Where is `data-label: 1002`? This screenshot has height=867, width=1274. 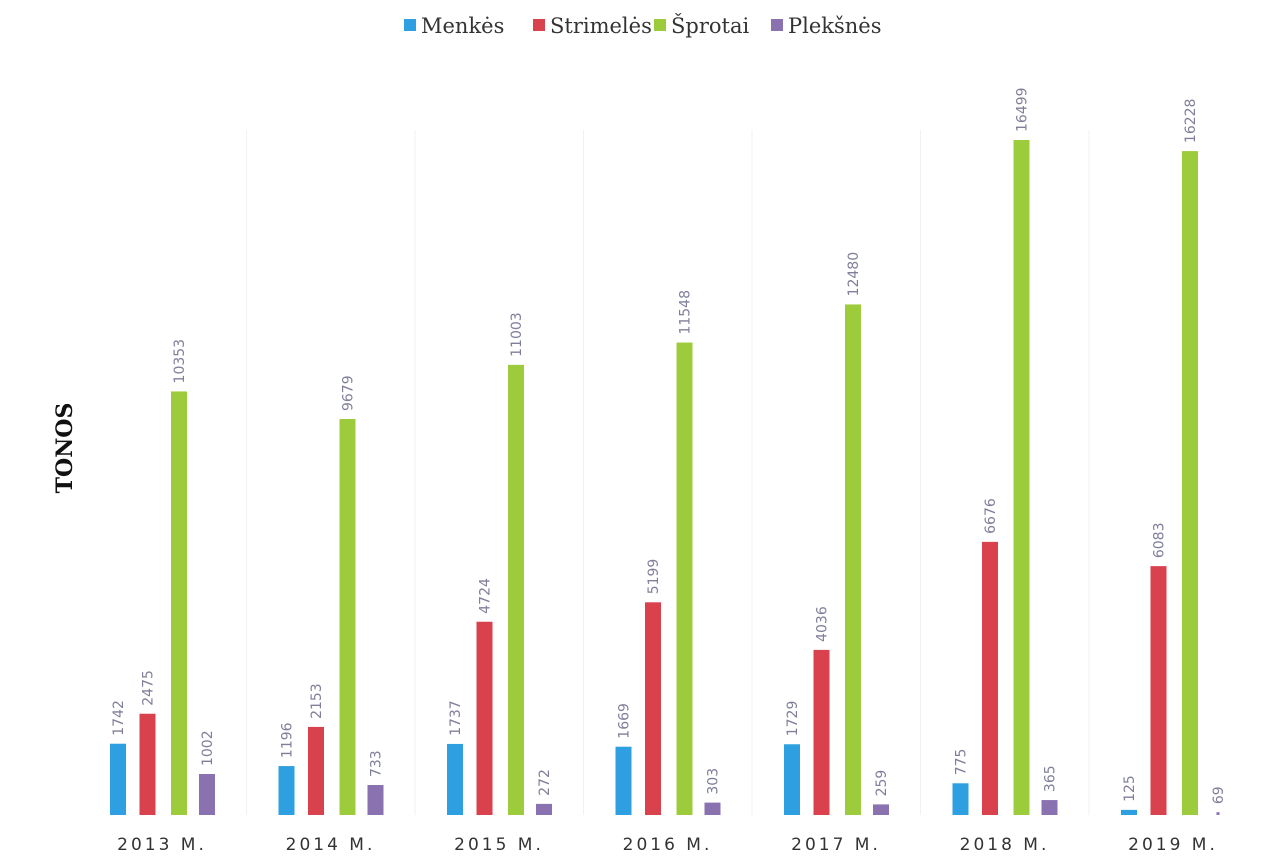
data-label: 1002 is located at coordinates (208, 748).